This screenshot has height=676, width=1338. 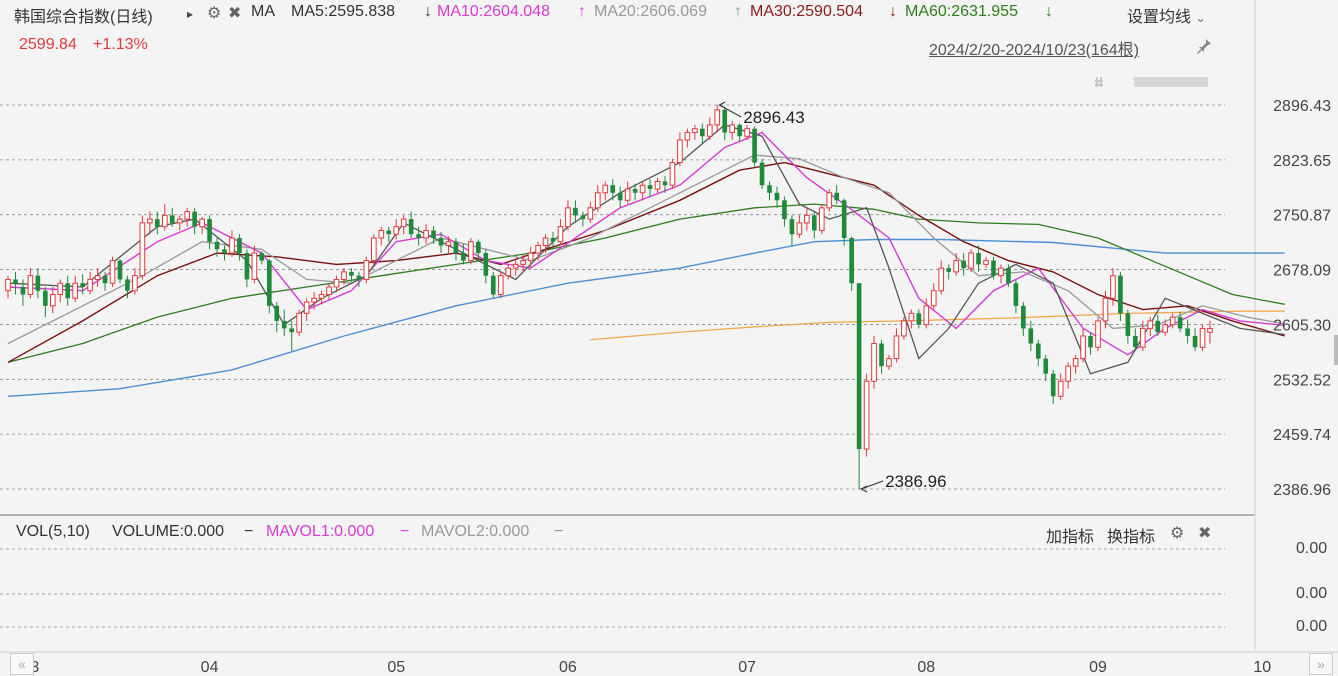 What do you see at coordinates (1151, 82) in the screenshot?
I see `toolbar-strip` at bounding box center [1151, 82].